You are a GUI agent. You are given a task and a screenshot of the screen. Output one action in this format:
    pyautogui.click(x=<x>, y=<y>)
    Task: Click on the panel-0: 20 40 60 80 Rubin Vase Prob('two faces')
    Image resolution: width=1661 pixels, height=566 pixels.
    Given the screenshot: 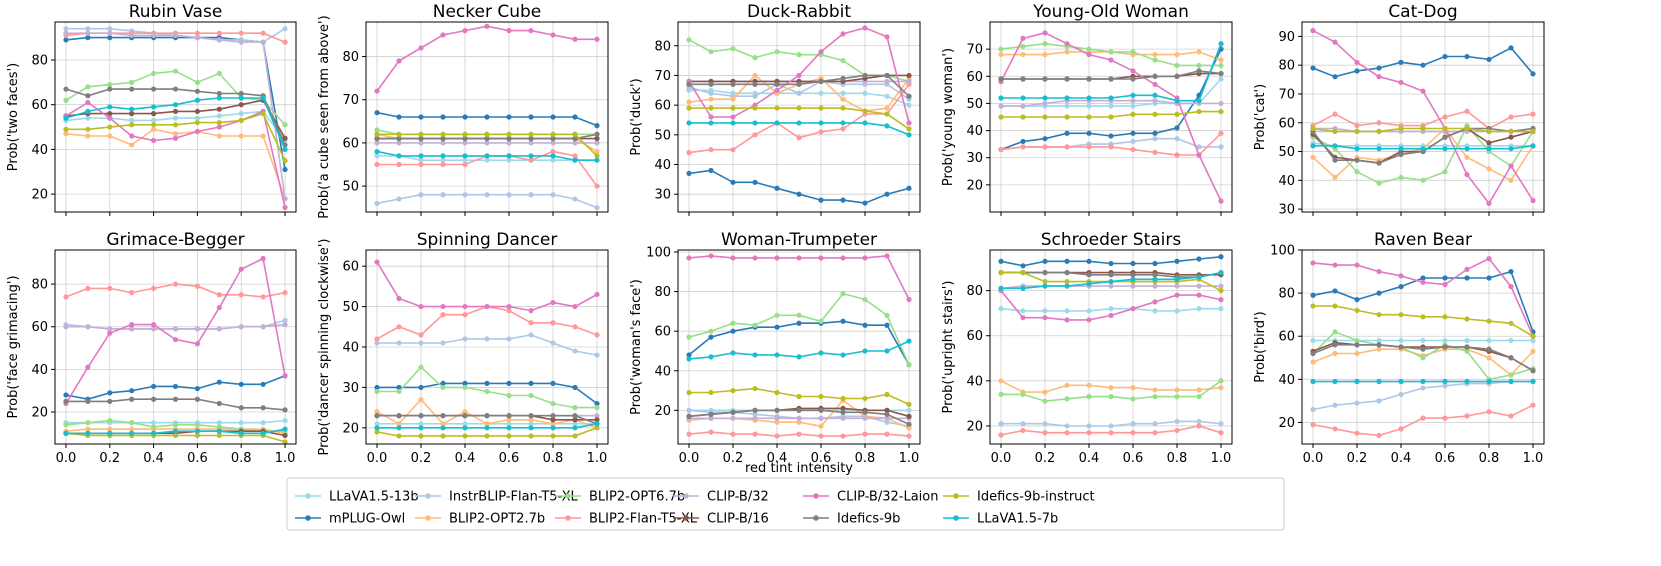 What is the action you would take?
    pyautogui.click(x=151, y=109)
    